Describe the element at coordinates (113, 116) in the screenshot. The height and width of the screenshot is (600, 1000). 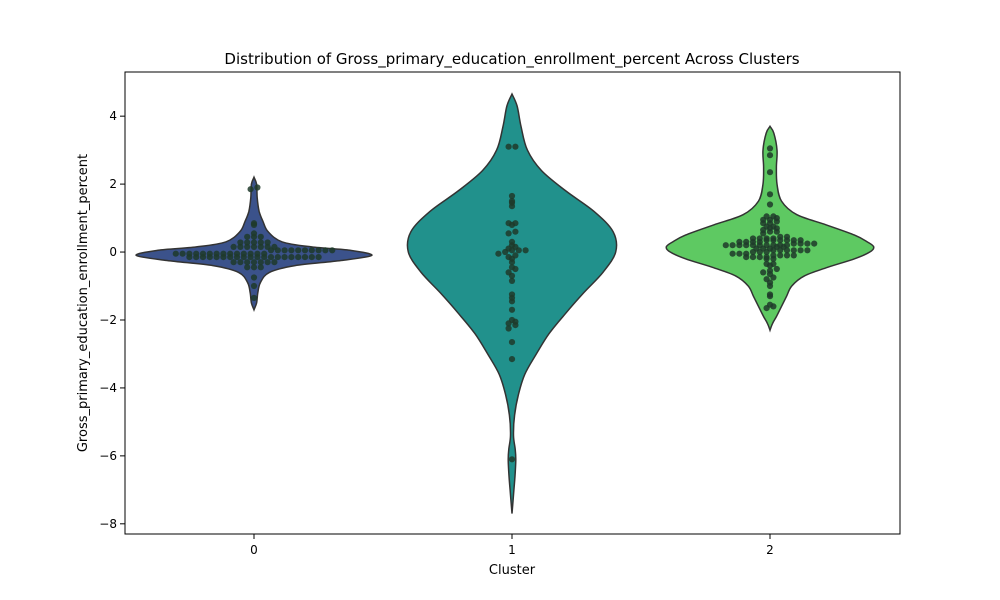
I see `y-tick-label: 4` at that location.